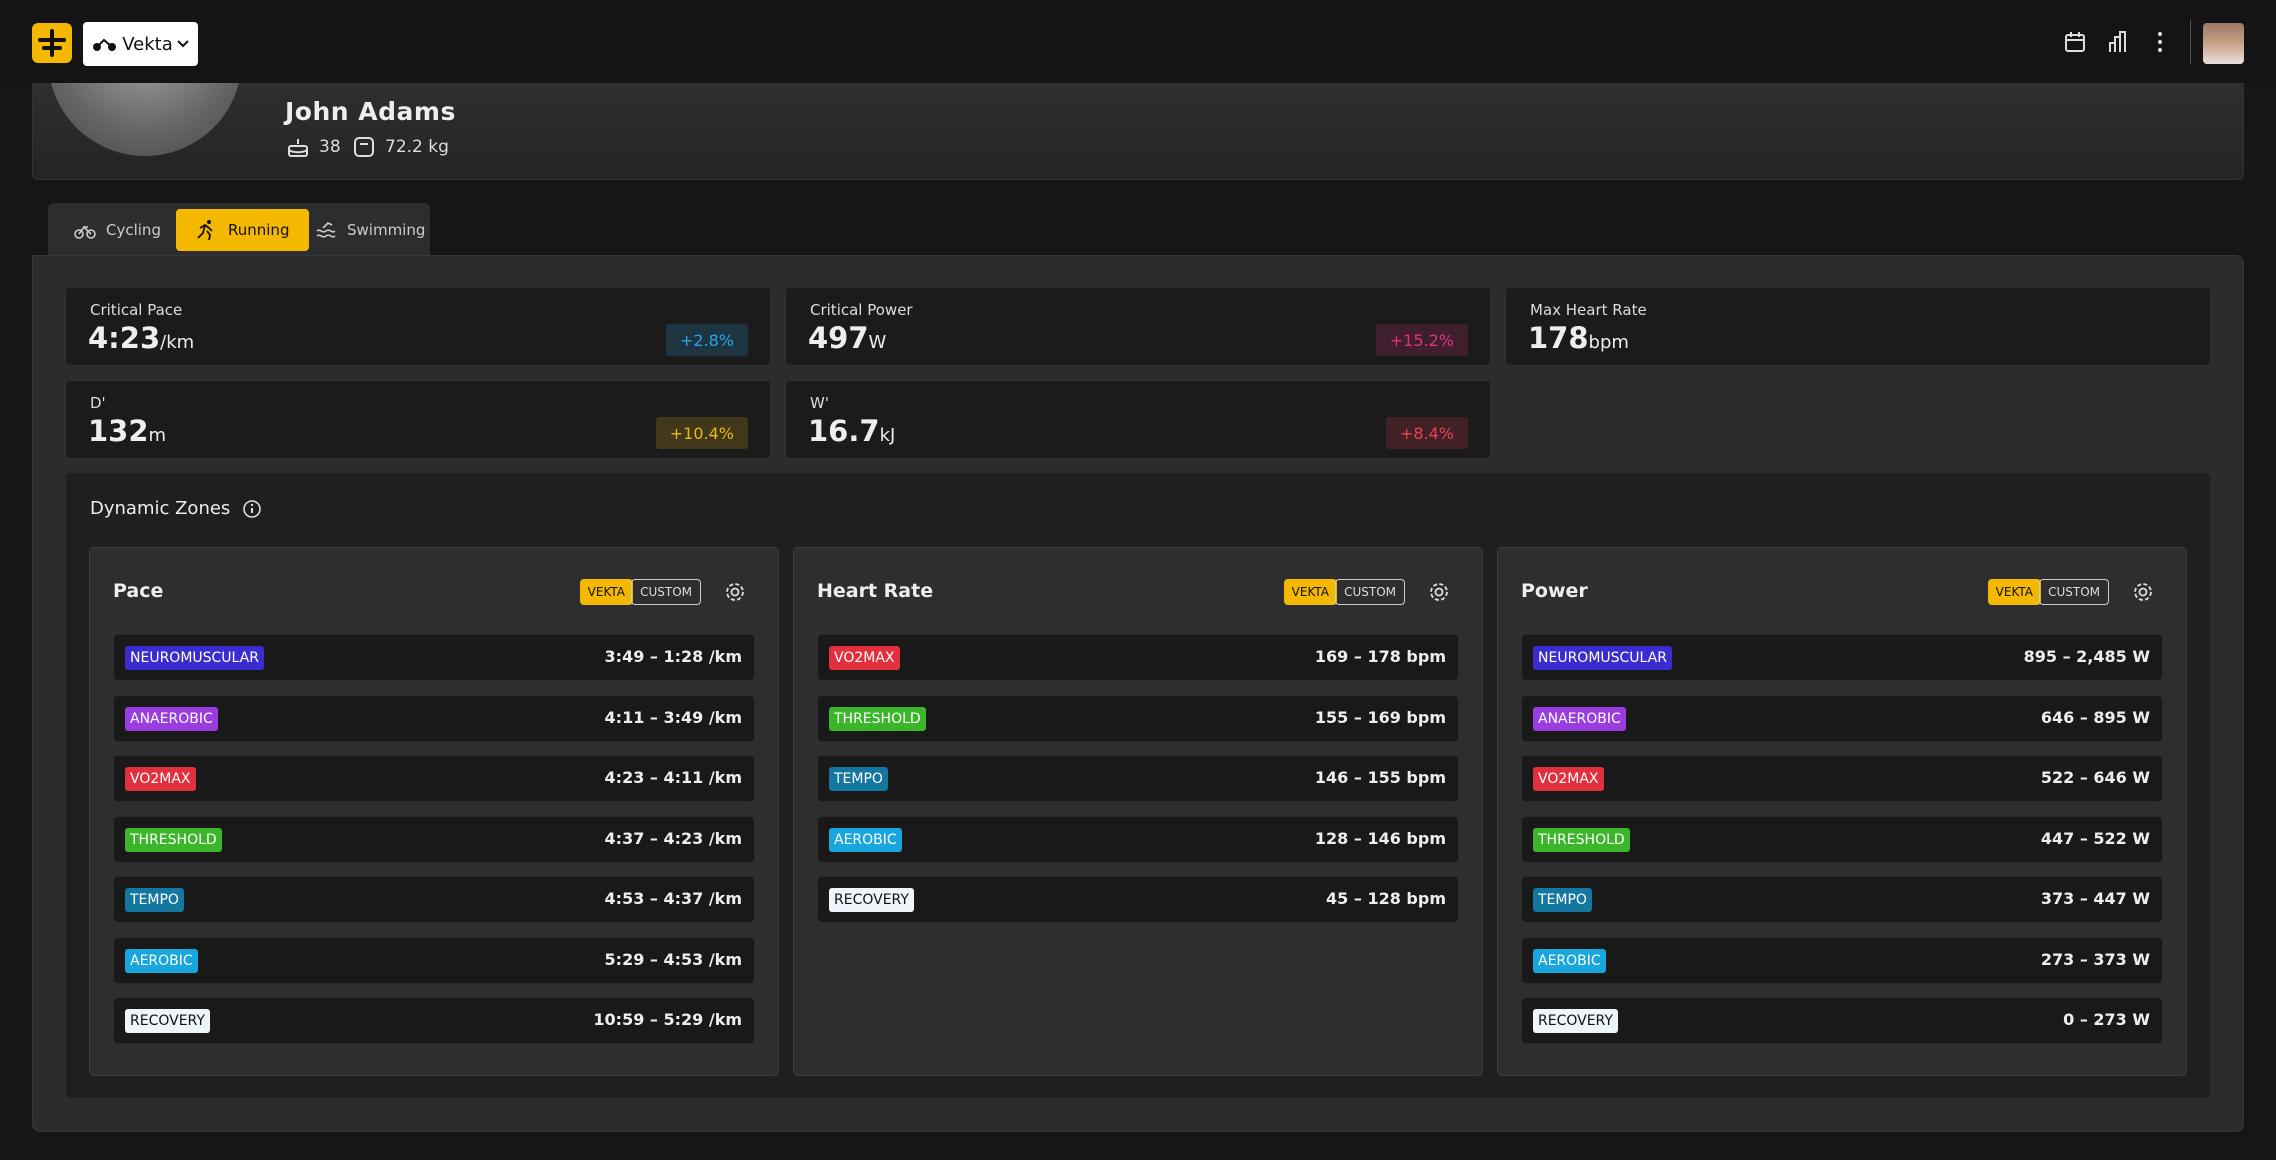  Describe the element at coordinates (1138, 839) in the screenshot. I see `zone-row: AEROBIC 128 – 146 bpm` at that location.